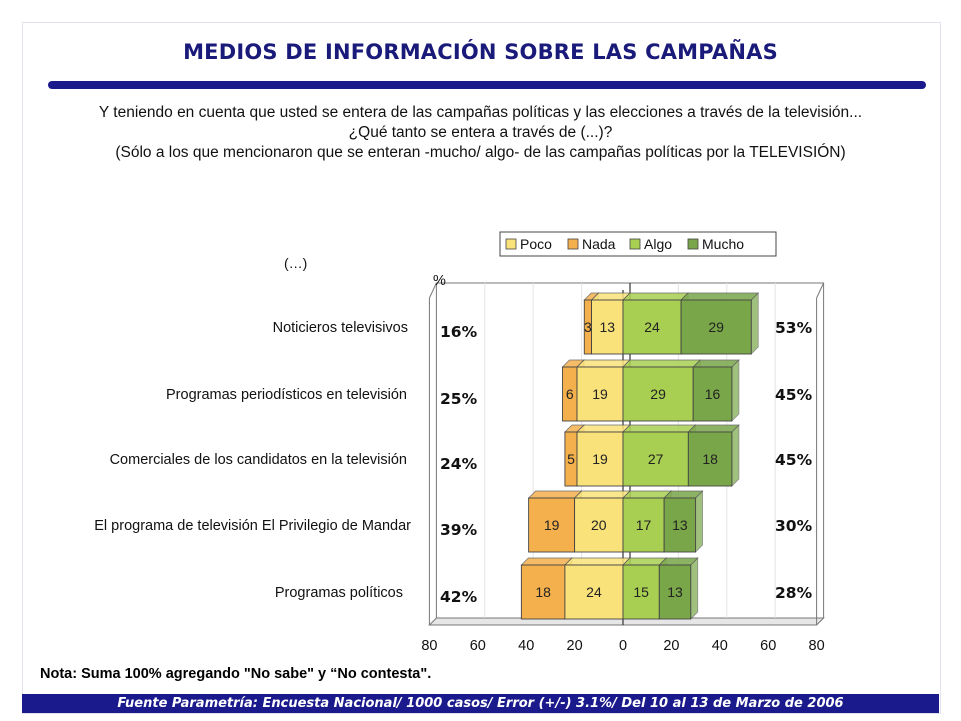 The image size is (961, 721). I want to click on legend-swatch-mucho, so click(693, 244).